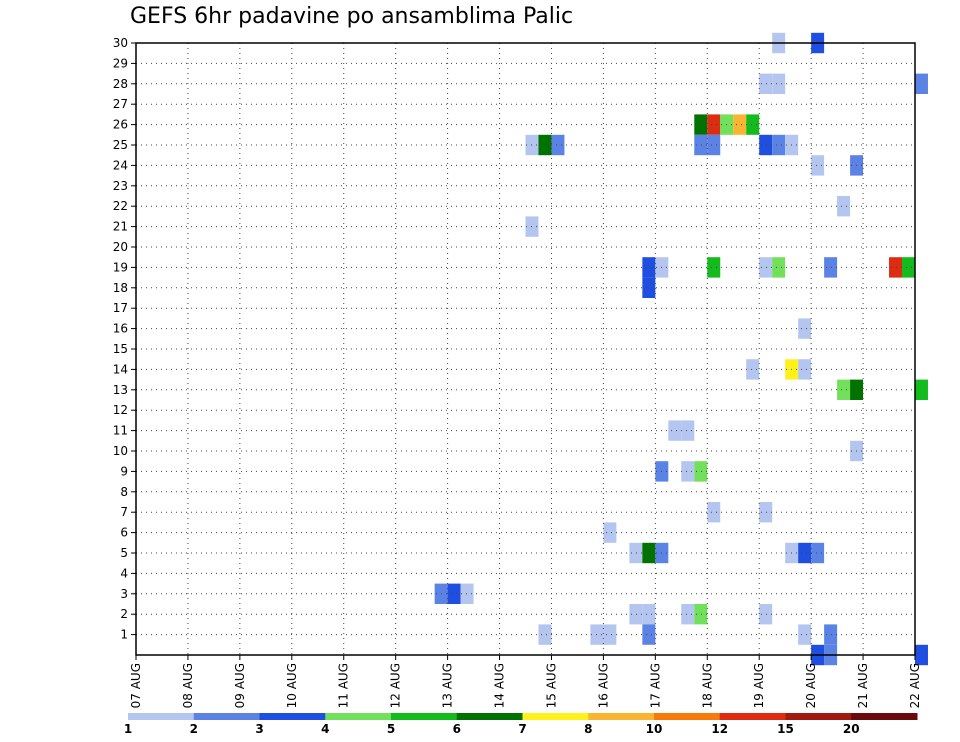 Image resolution: width=960 pixels, height=742 pixels. What do you see at coordinates (352, 16) in the screenshot?
I see `chart-title: GEFS 6hr padavine po ansamblima Palic` at bounding box center [352, 16].